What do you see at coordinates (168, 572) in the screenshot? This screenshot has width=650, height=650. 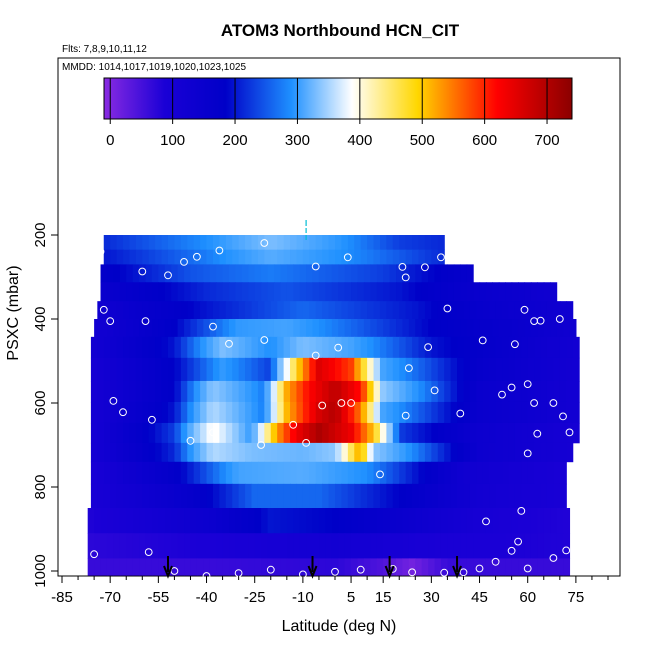 I see `arrow-head` at bounding box center [168, 572].